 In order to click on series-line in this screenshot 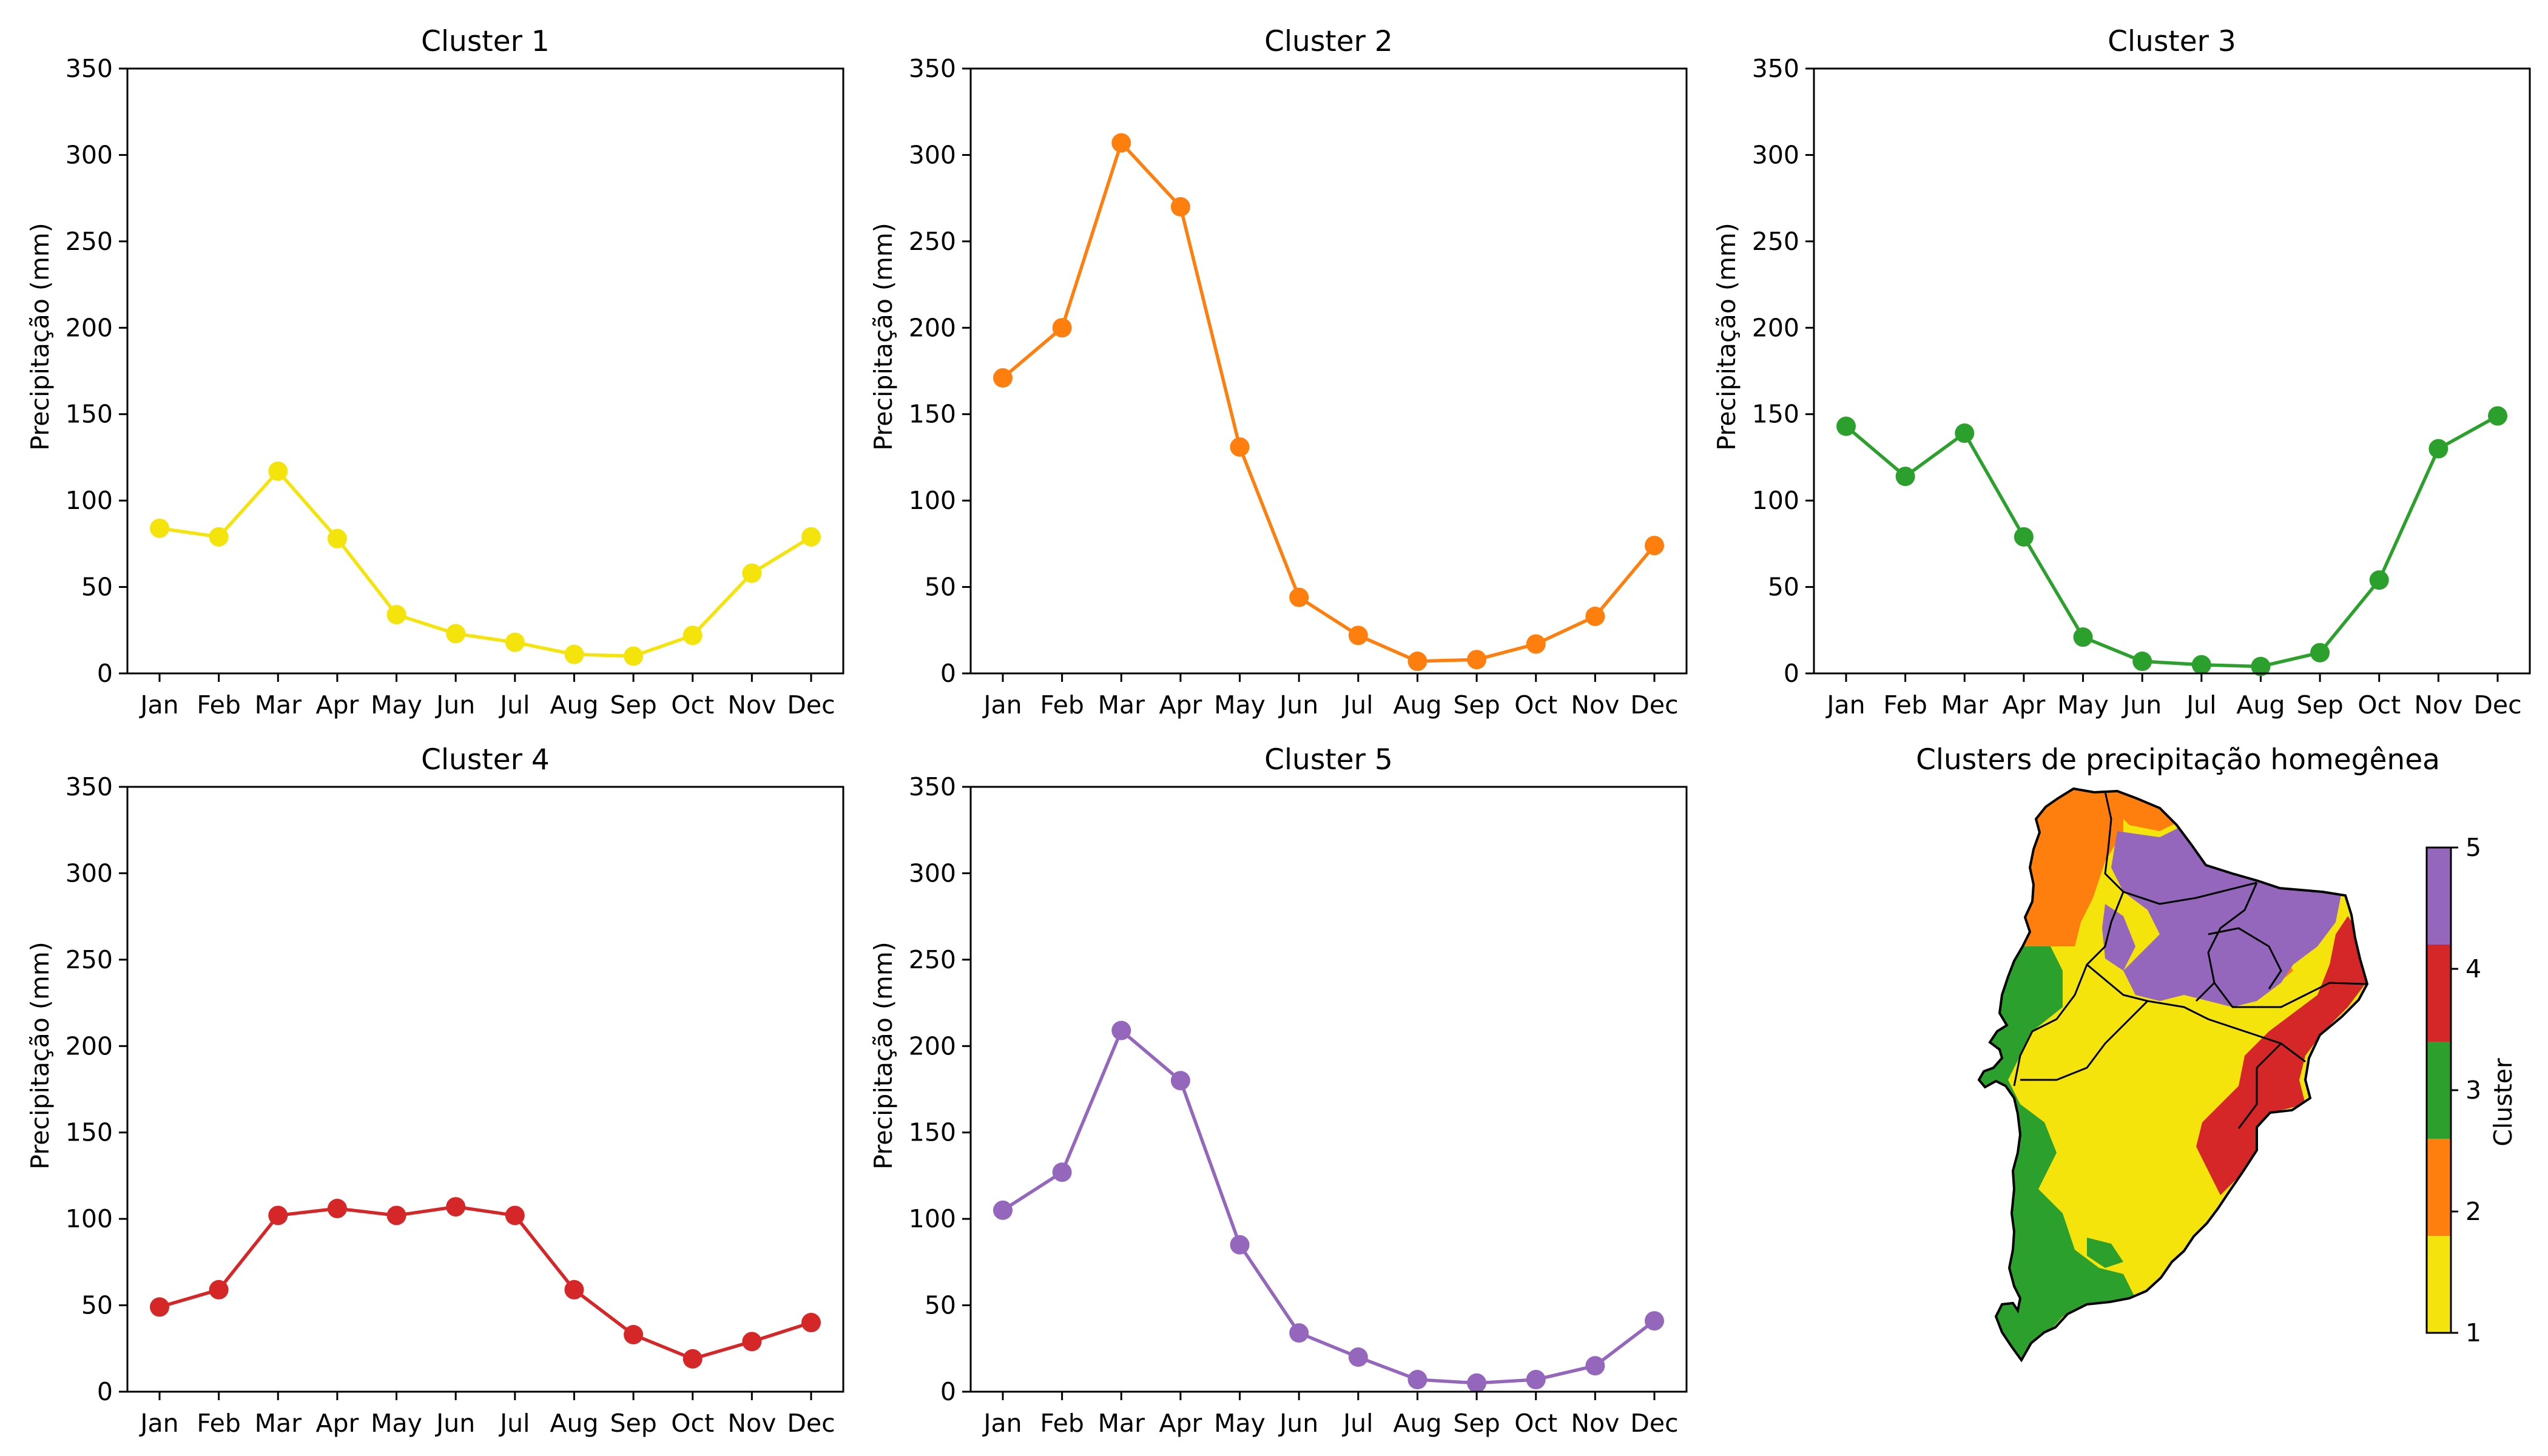, I will do `click(485, 1283)`.